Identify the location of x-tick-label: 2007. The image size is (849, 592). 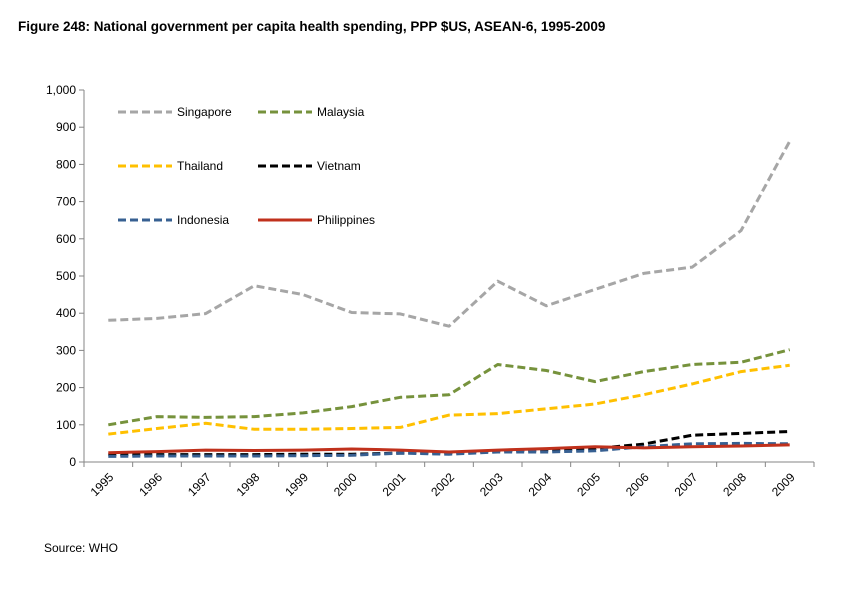
(686, 484).